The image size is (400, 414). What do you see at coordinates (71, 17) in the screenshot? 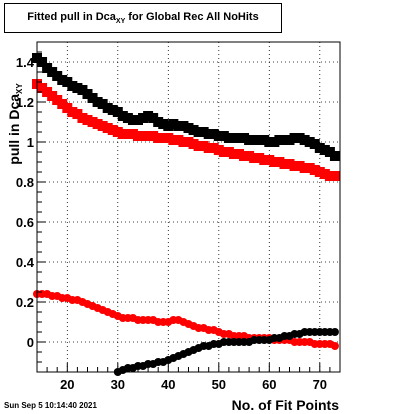
I see `chart-title-main: Fitted pull in Dca` at bounding box center [71, 17].